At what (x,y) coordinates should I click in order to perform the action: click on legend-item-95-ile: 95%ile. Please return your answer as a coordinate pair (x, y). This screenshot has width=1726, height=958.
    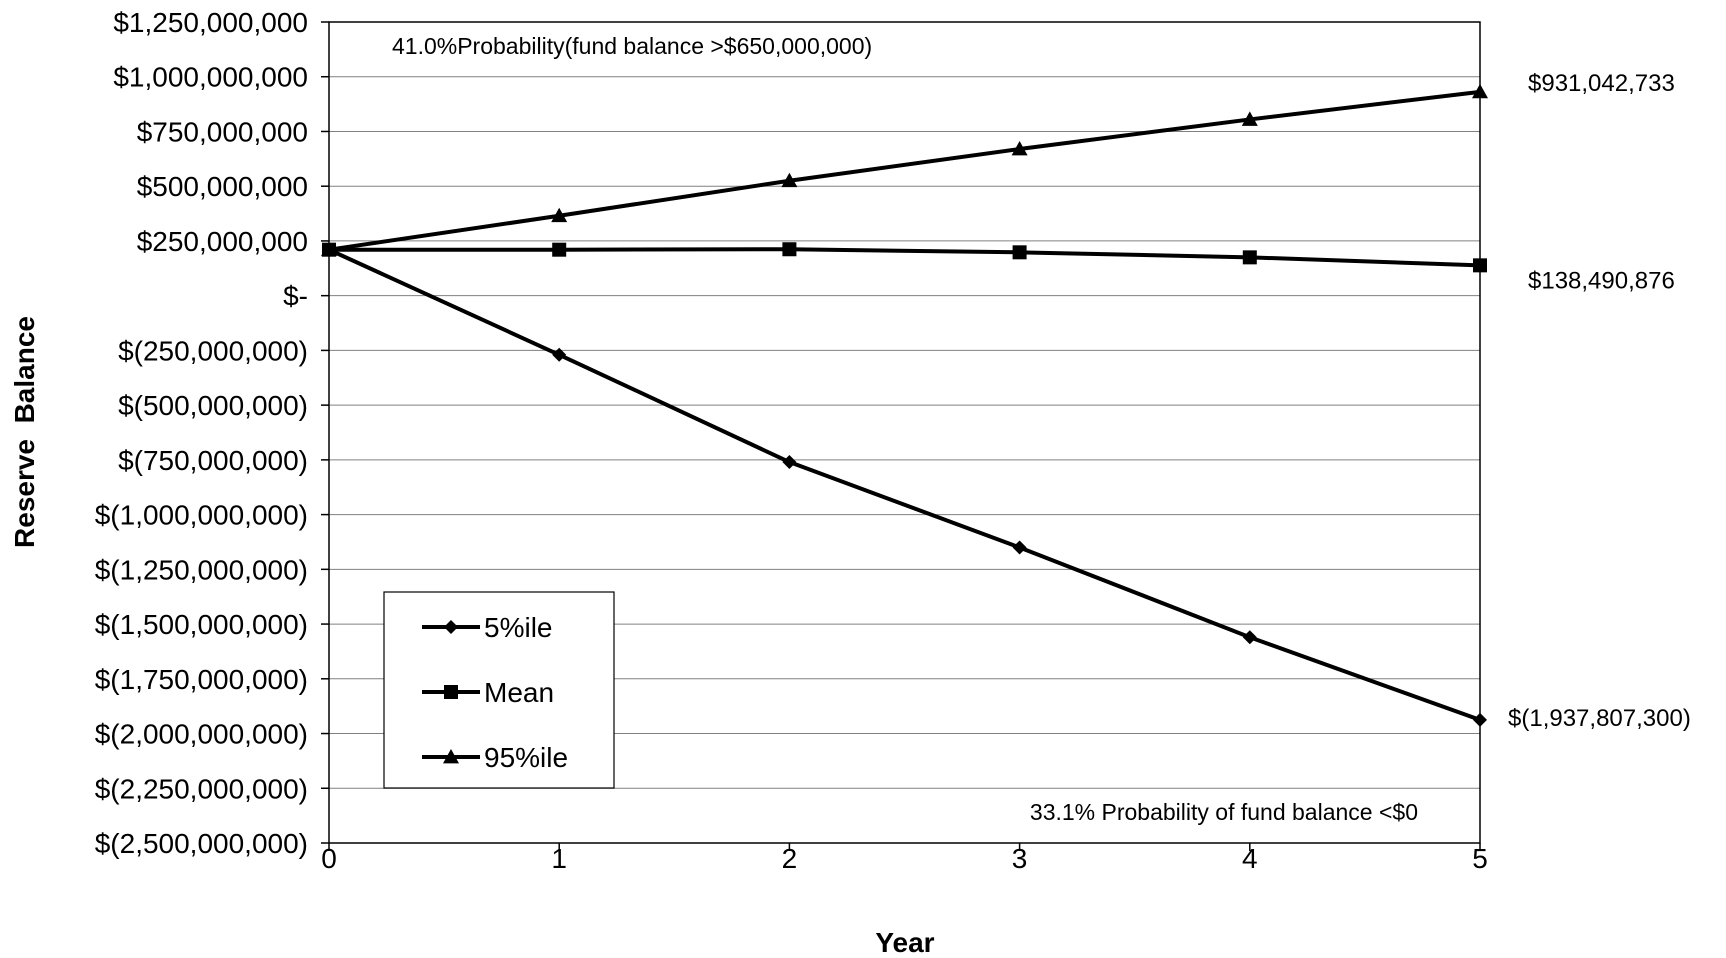
    Looking at the image, I should click on (495, 757).